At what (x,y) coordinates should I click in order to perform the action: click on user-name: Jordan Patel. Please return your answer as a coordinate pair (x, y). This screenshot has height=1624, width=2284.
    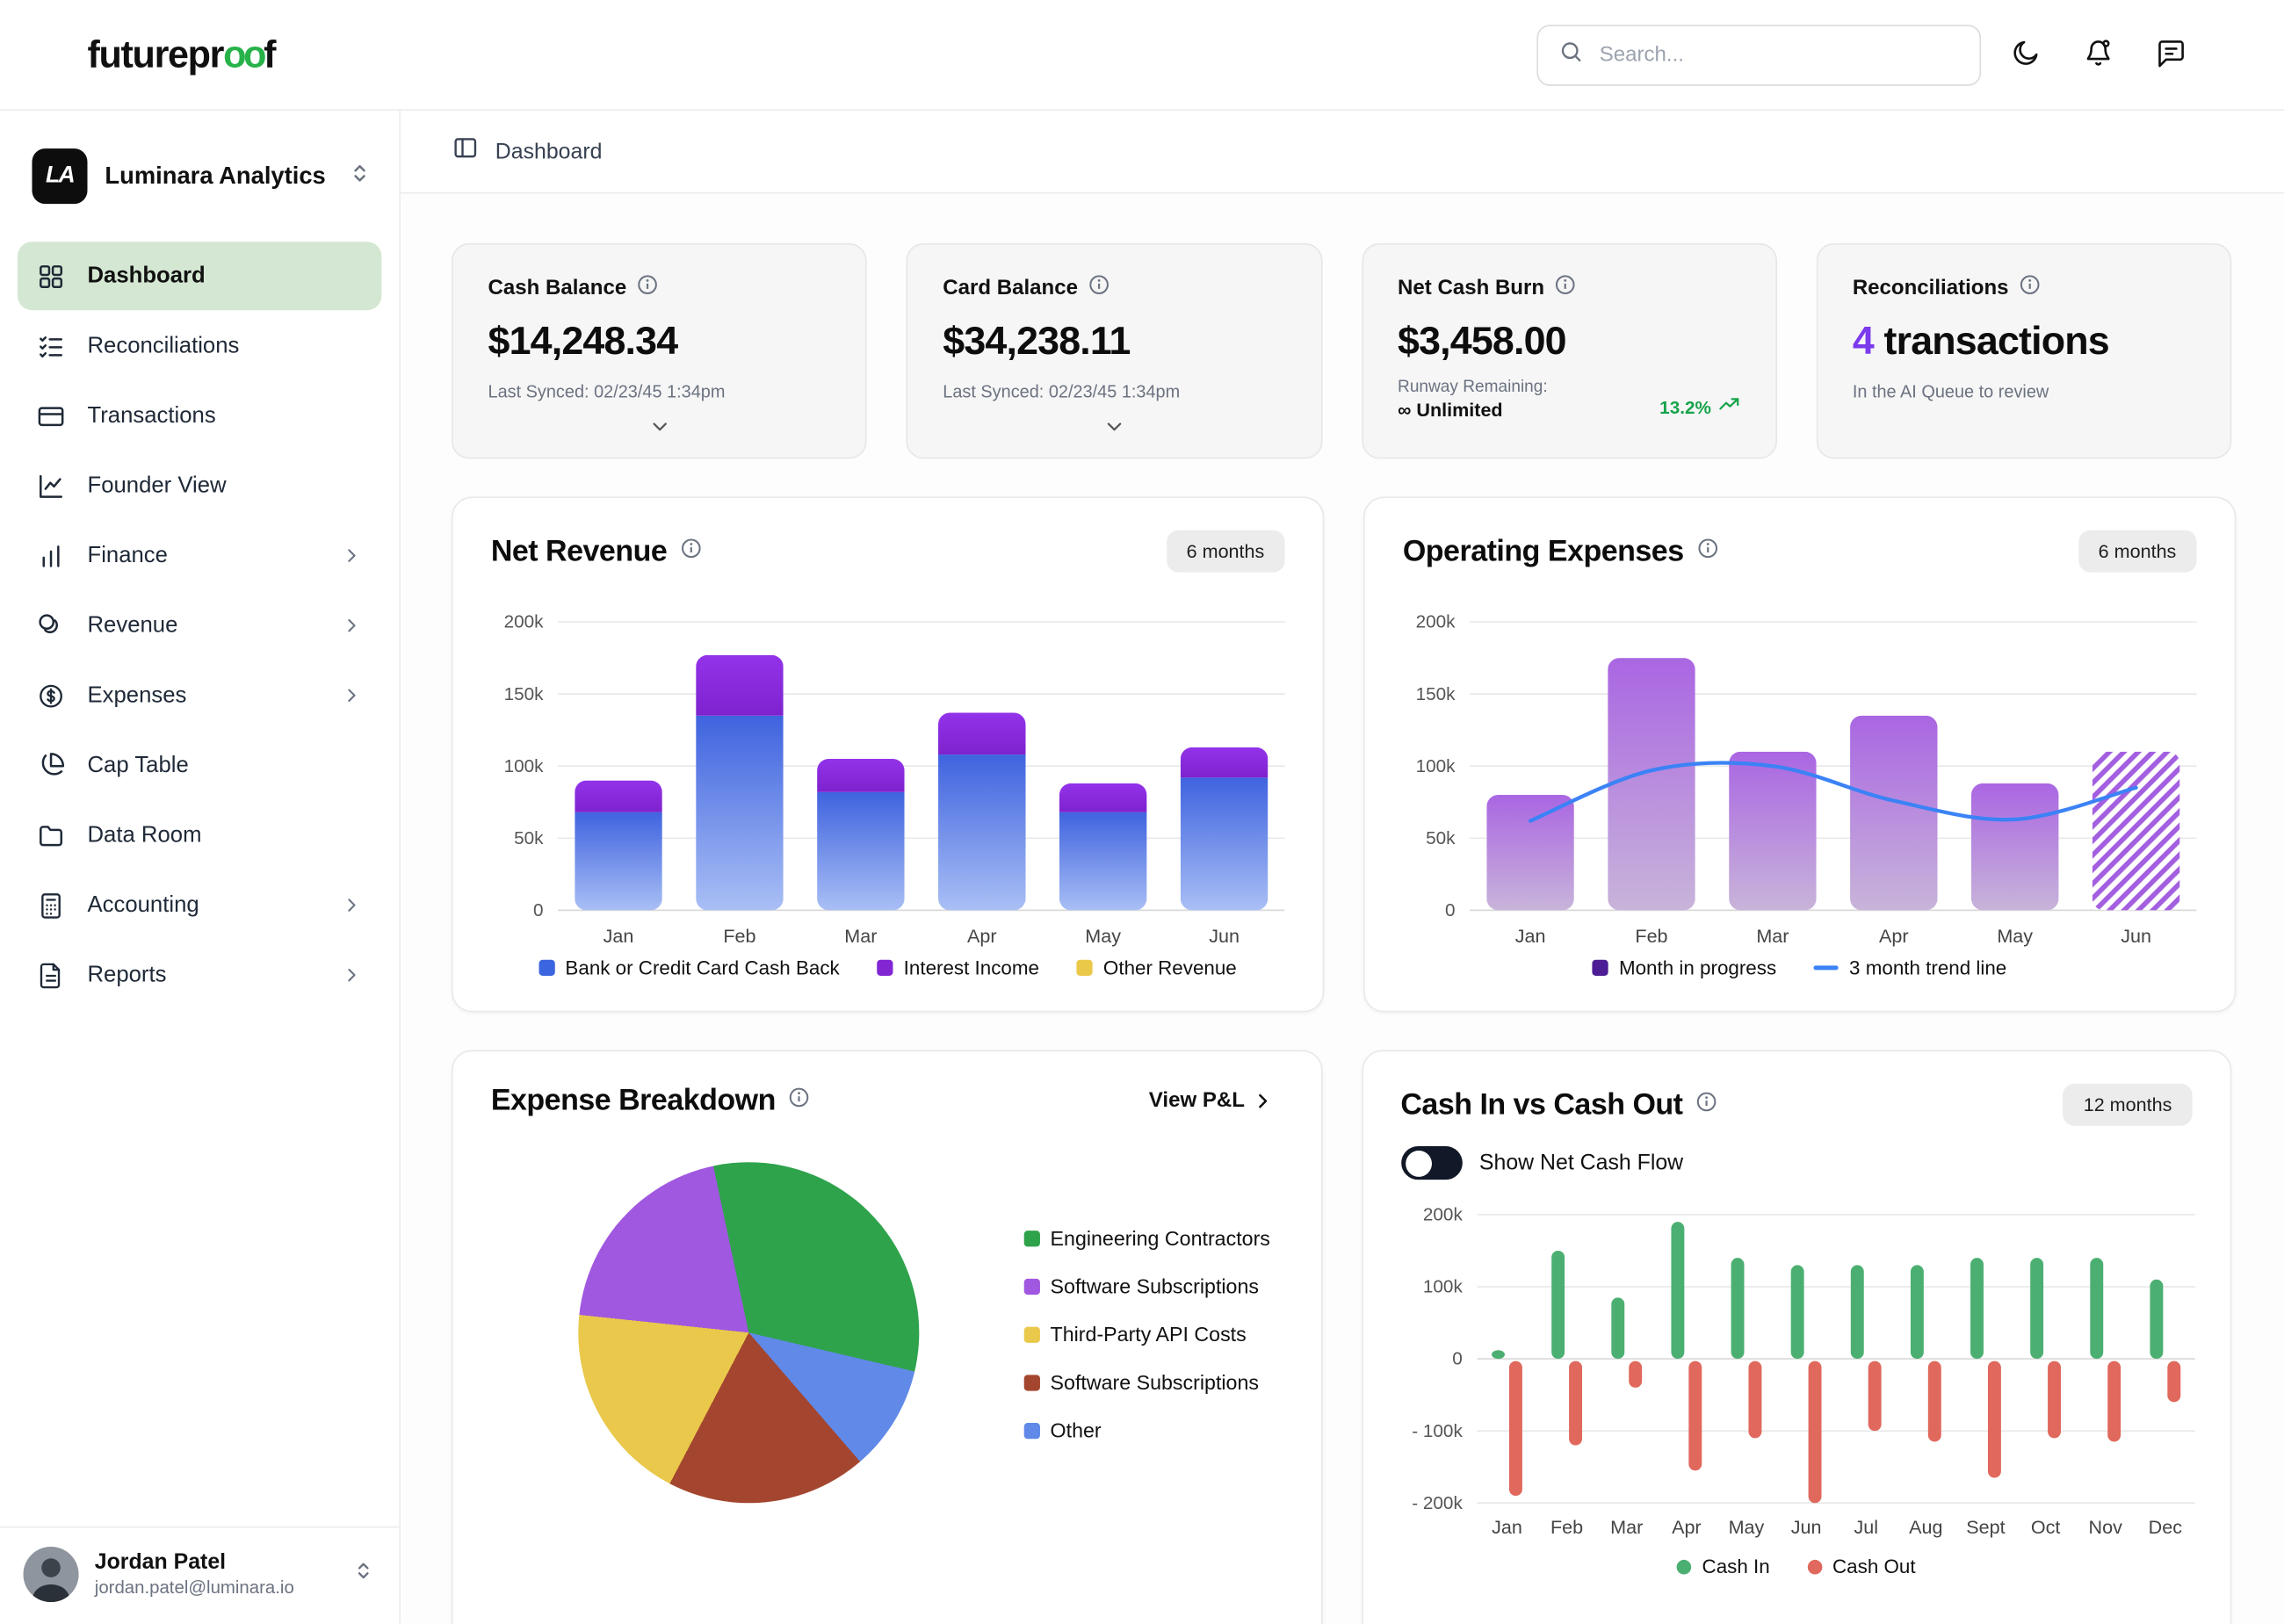
    Looking at the image, I should click on (160, 1562).